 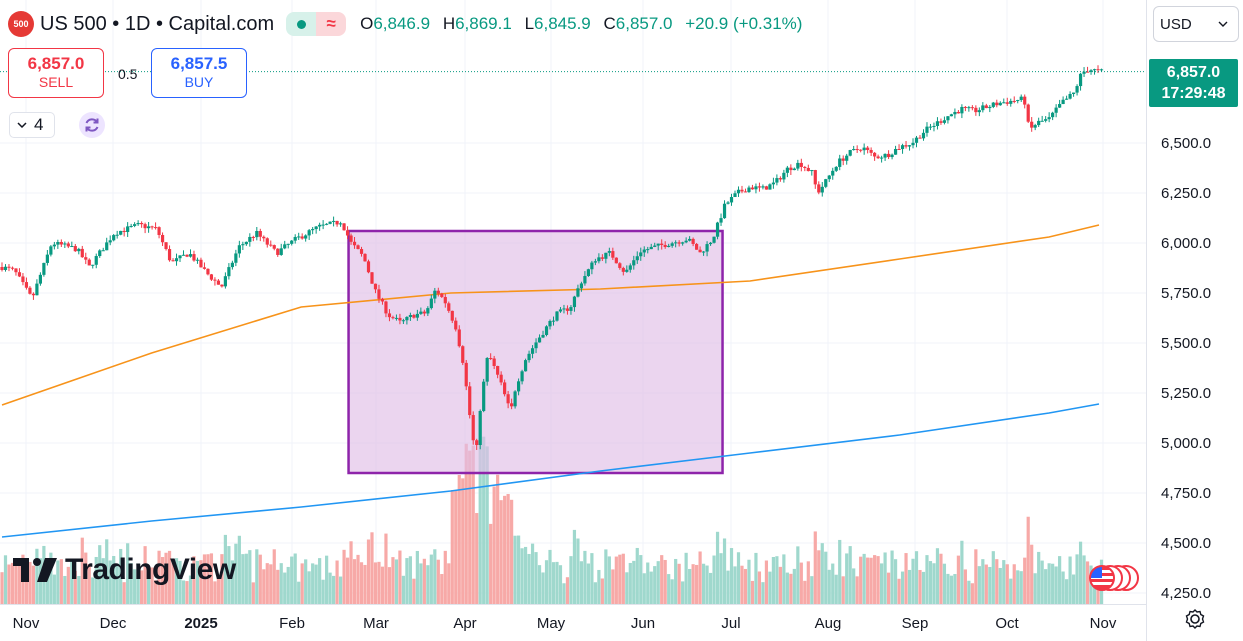 What do you see at coordinates (157, 23) in the screenshot?
I see `symbol-title: US 500 • 1D • Capital.com` at bounding box center [157, 23].